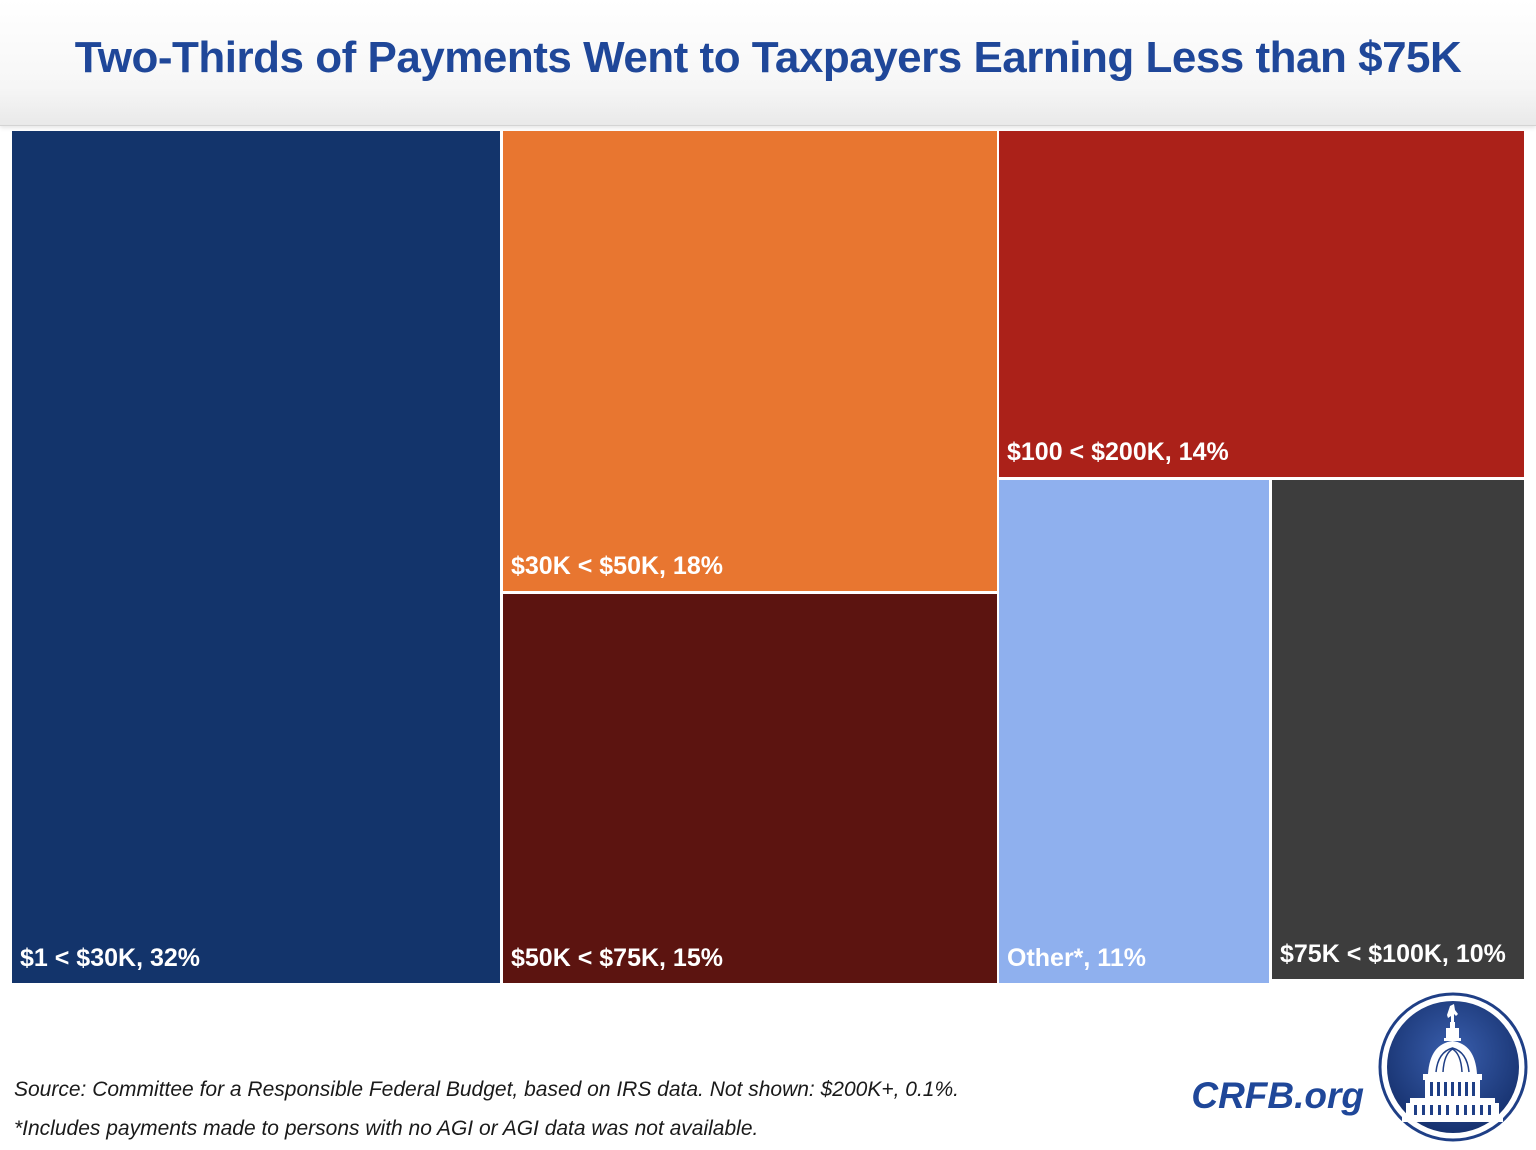 This screenshot has height=1150, width=1536. Describe the element at coordinates (750, 788) in the screenshot. I see `tile-50k-75k: $50K < $75K, 15%` at that location.